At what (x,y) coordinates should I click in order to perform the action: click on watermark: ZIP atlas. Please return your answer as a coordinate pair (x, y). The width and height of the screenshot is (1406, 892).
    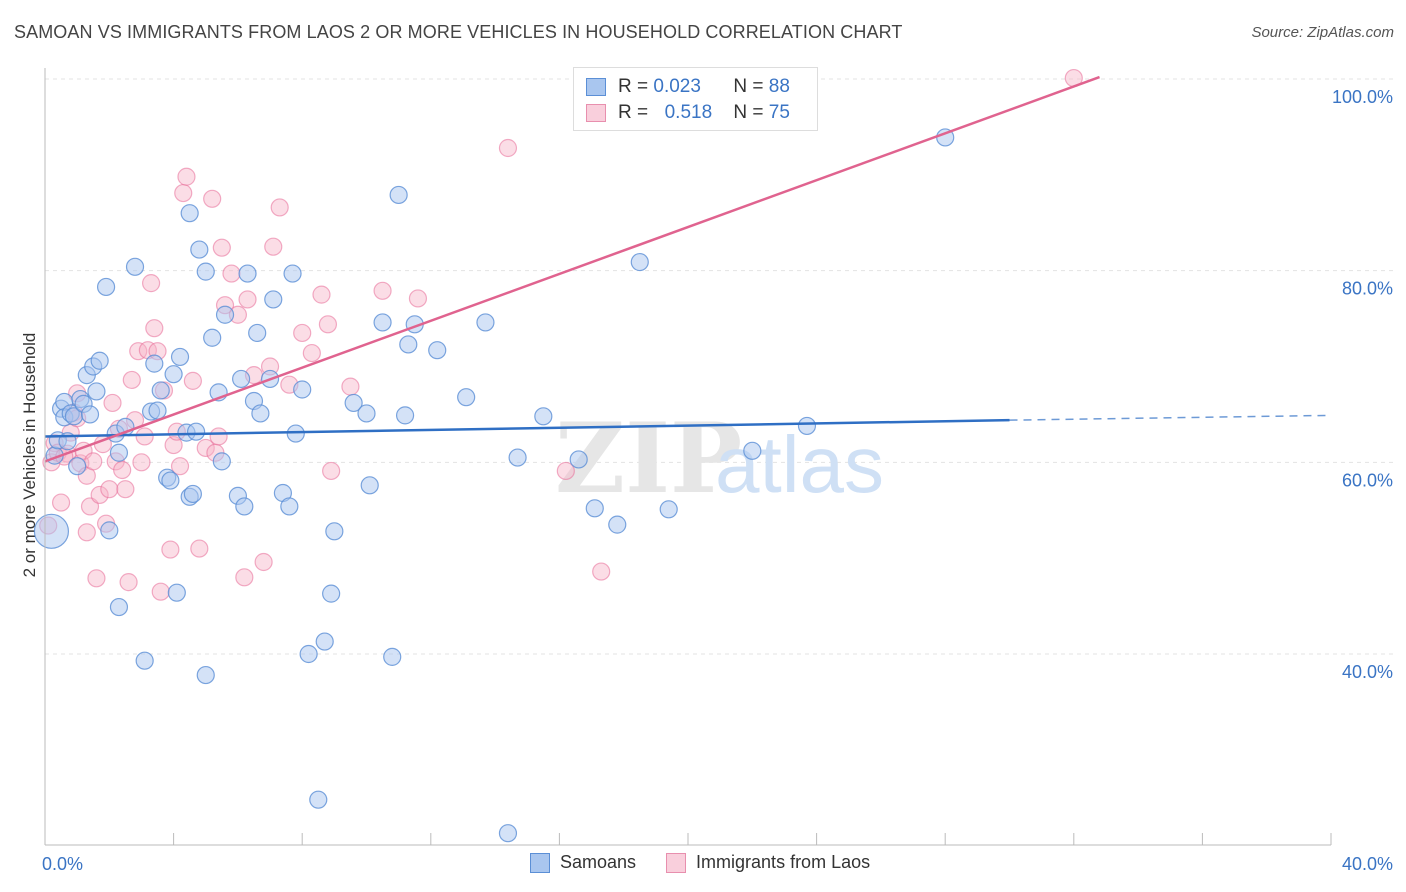
    Looking at the image, I should click on (719, 458).